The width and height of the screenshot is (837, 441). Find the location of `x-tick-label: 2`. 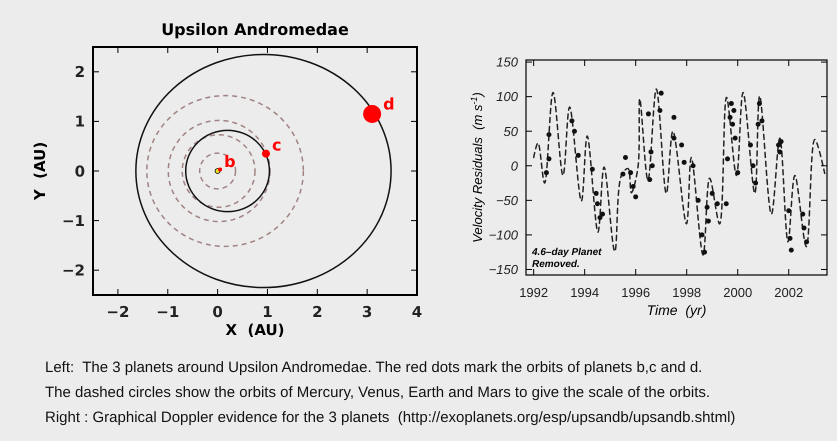

x-tick-label: 2 is located at coordinates (317, 312).